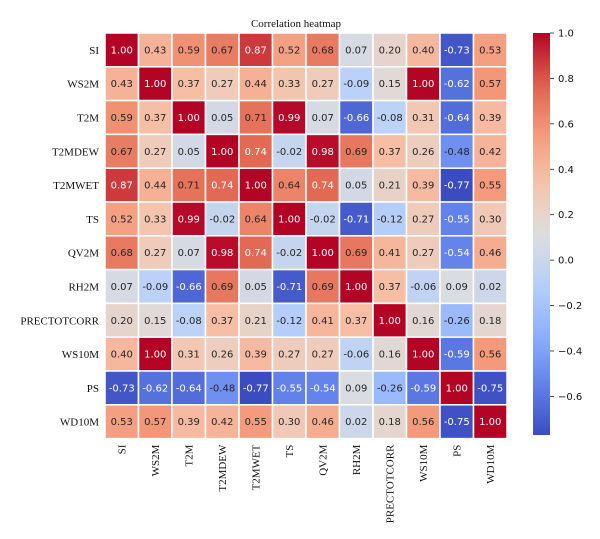 This screenshot has width=600, height=539. What do you see at coordinates (155, 321) in the screenshot?
I see `cell-value-label: 0.15` at bounding box center [155, 321].